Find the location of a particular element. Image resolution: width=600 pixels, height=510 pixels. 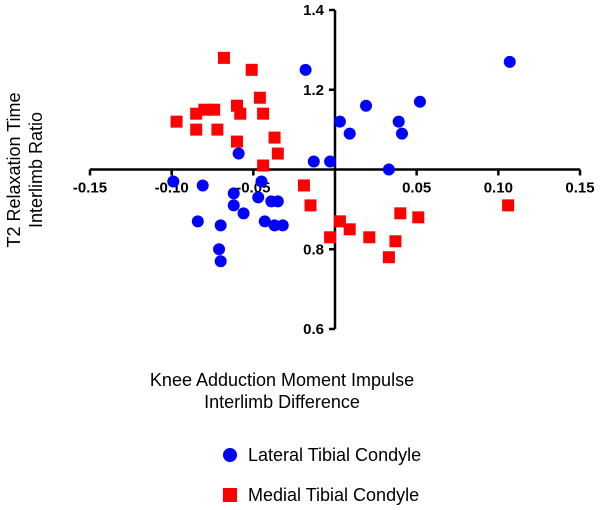

y-axis-title-line: Interlimb Ratio is located at coordinates (36, 170).